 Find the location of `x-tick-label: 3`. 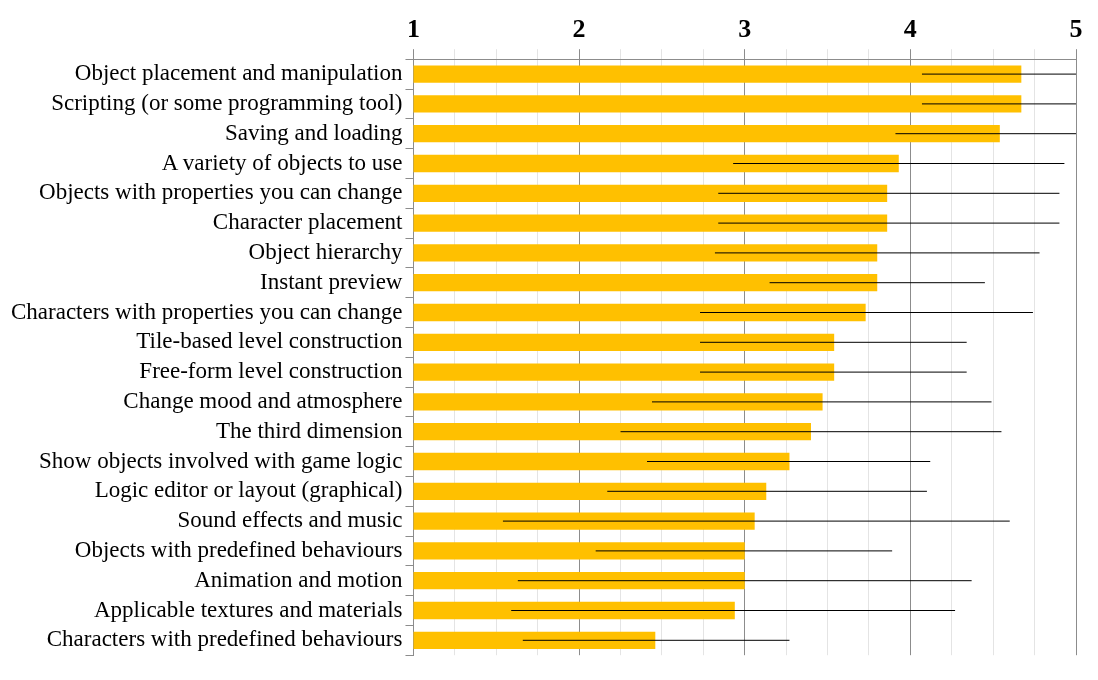

x-tick-label: 3 is located at coordinates (745, 29).